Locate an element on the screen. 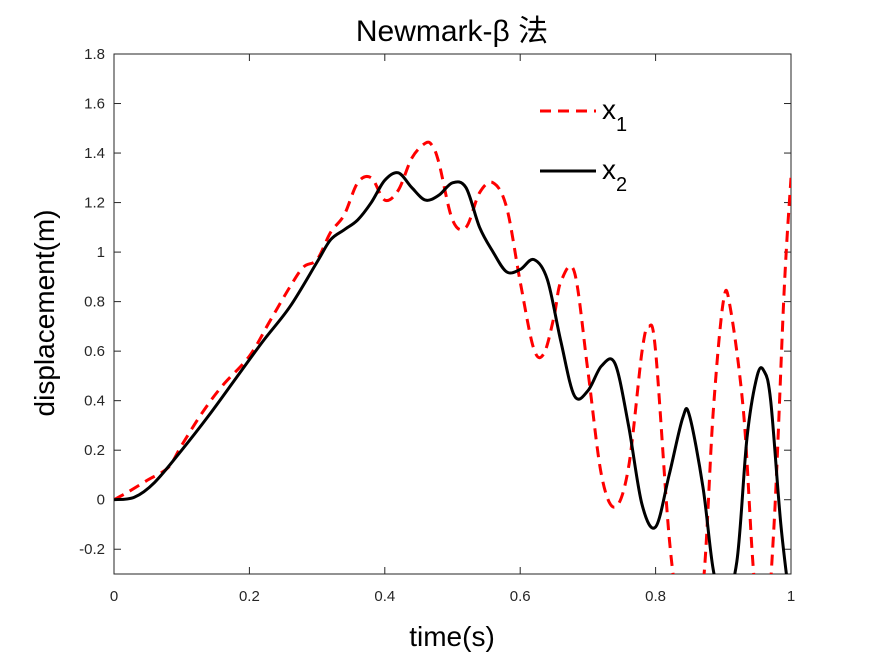 This screenshot has height=656, width=875. x-tick-label: 0 is located at coordinates (114, 596).